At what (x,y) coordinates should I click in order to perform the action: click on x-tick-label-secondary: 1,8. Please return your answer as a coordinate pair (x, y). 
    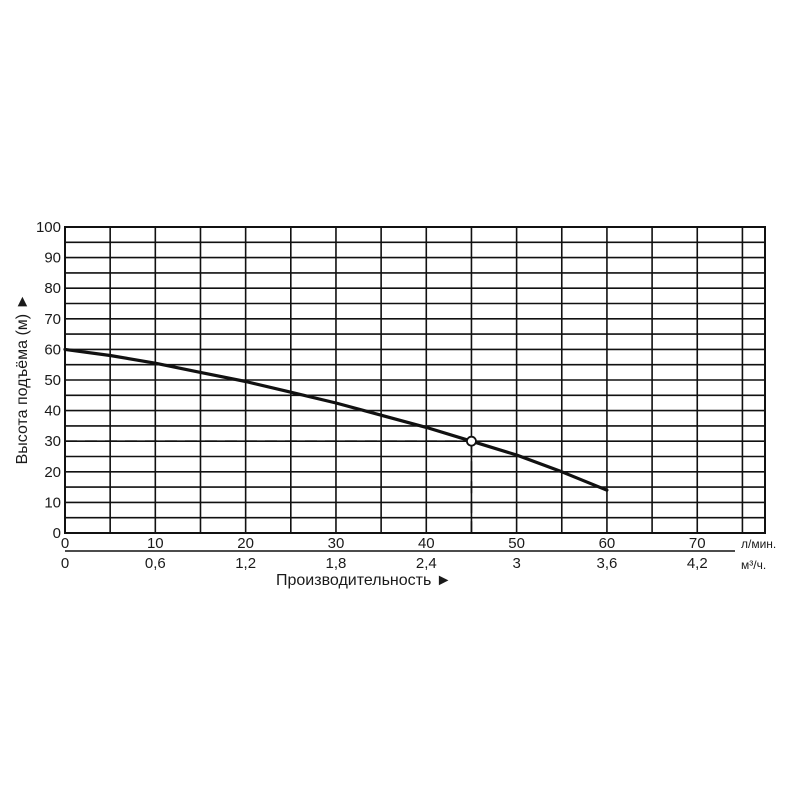
    Looking at the image, I should click on (336, 563).